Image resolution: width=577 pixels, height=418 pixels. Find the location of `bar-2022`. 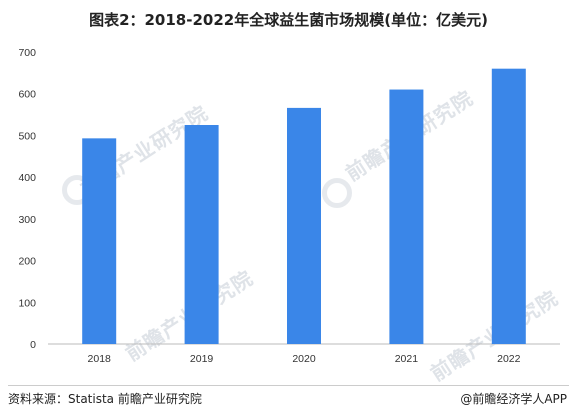

bar-2022 is located at coordinates (508, 206).